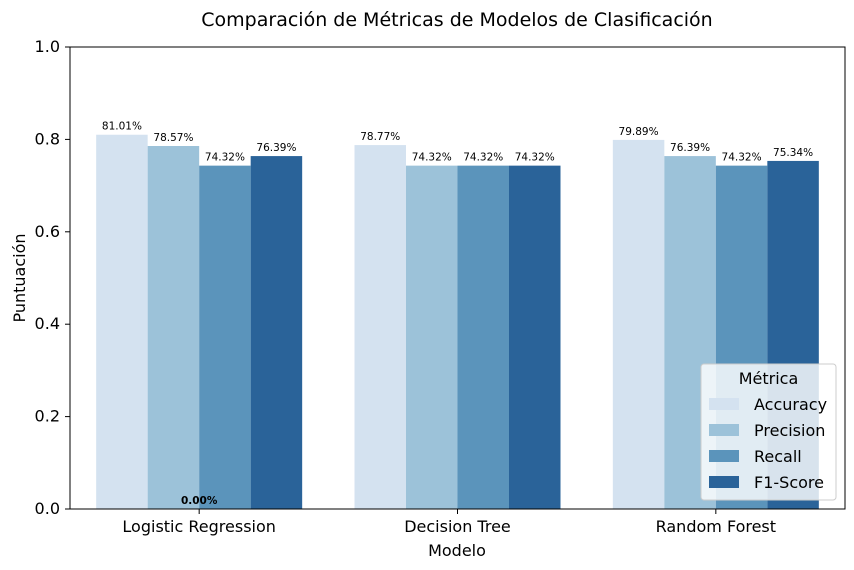 This screenshot has height=570, width=854. I want to click on legend-title: Métrica, so click(769, 378).